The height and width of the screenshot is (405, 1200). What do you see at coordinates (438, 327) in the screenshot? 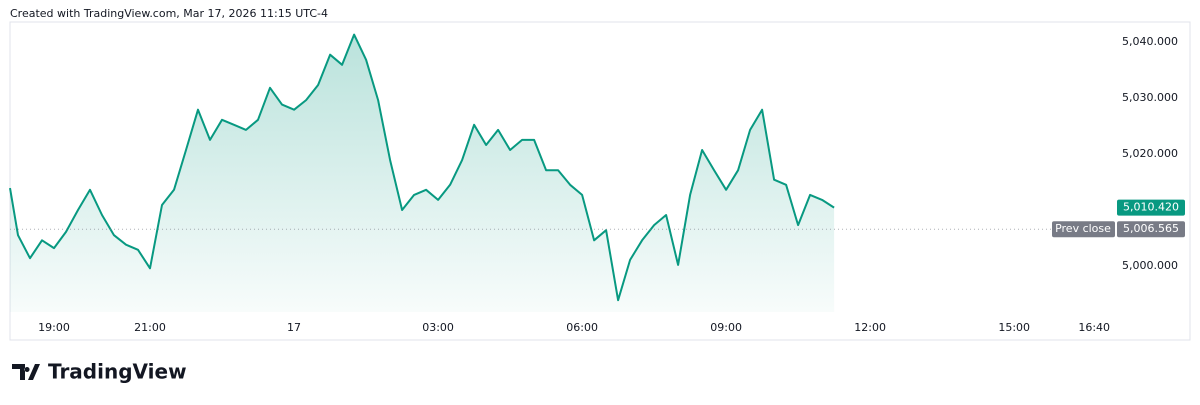
I see `x-tick-label: 03:00` at bounding box center [438, 327].